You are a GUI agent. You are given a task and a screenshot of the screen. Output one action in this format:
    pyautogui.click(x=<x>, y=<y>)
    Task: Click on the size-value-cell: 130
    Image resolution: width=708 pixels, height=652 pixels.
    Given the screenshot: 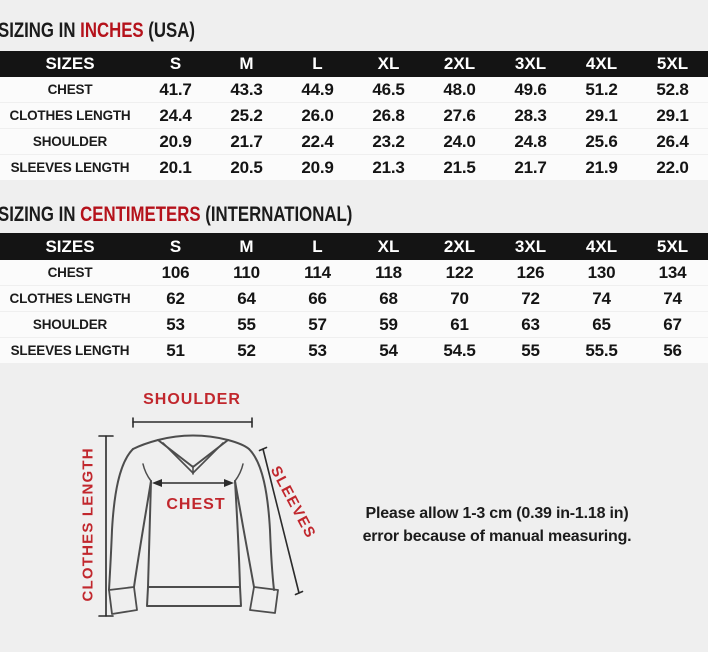 What is the action you would take?
    pyautogui.click(x=601, y=273)
    